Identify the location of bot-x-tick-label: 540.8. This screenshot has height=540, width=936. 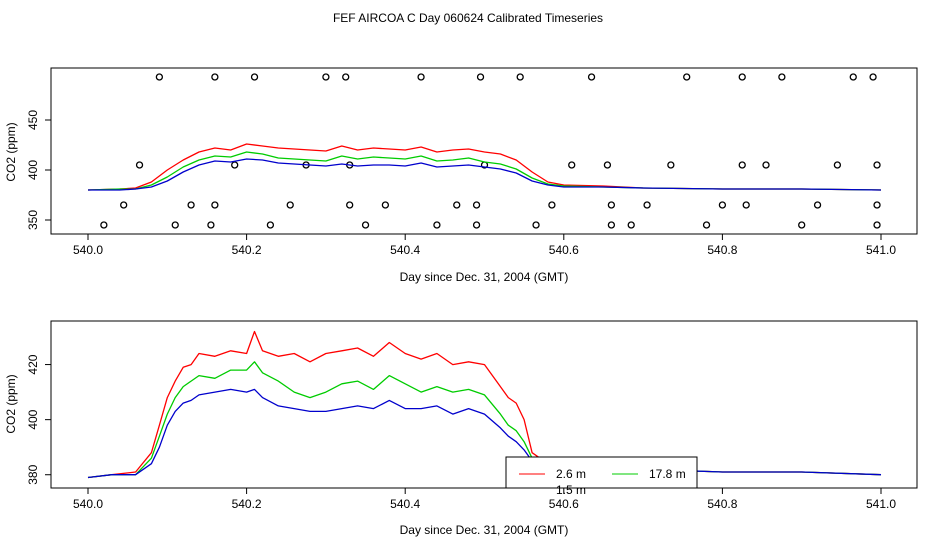
(722, 504).